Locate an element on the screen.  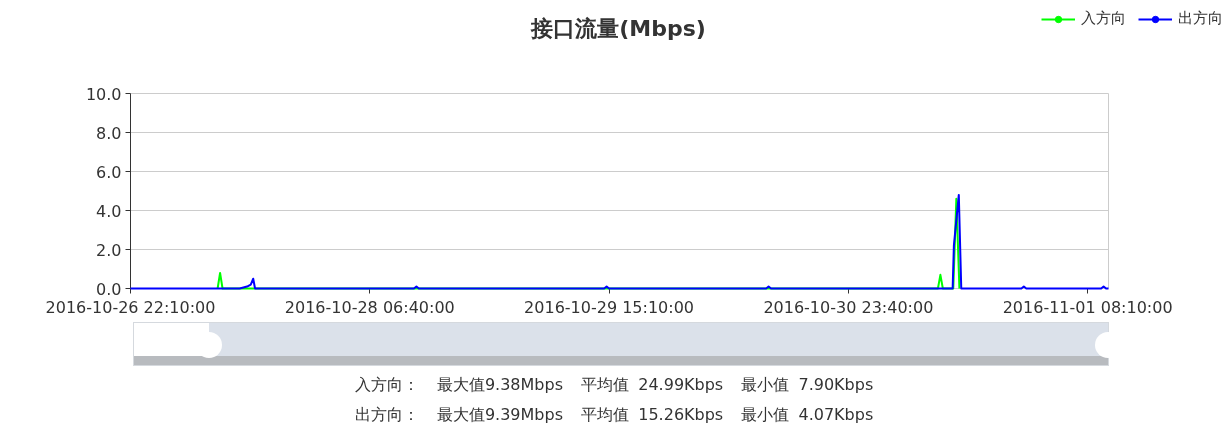
x-tick-label: 2016-10-30 23:40:00 is located at coordinates (848, 307).